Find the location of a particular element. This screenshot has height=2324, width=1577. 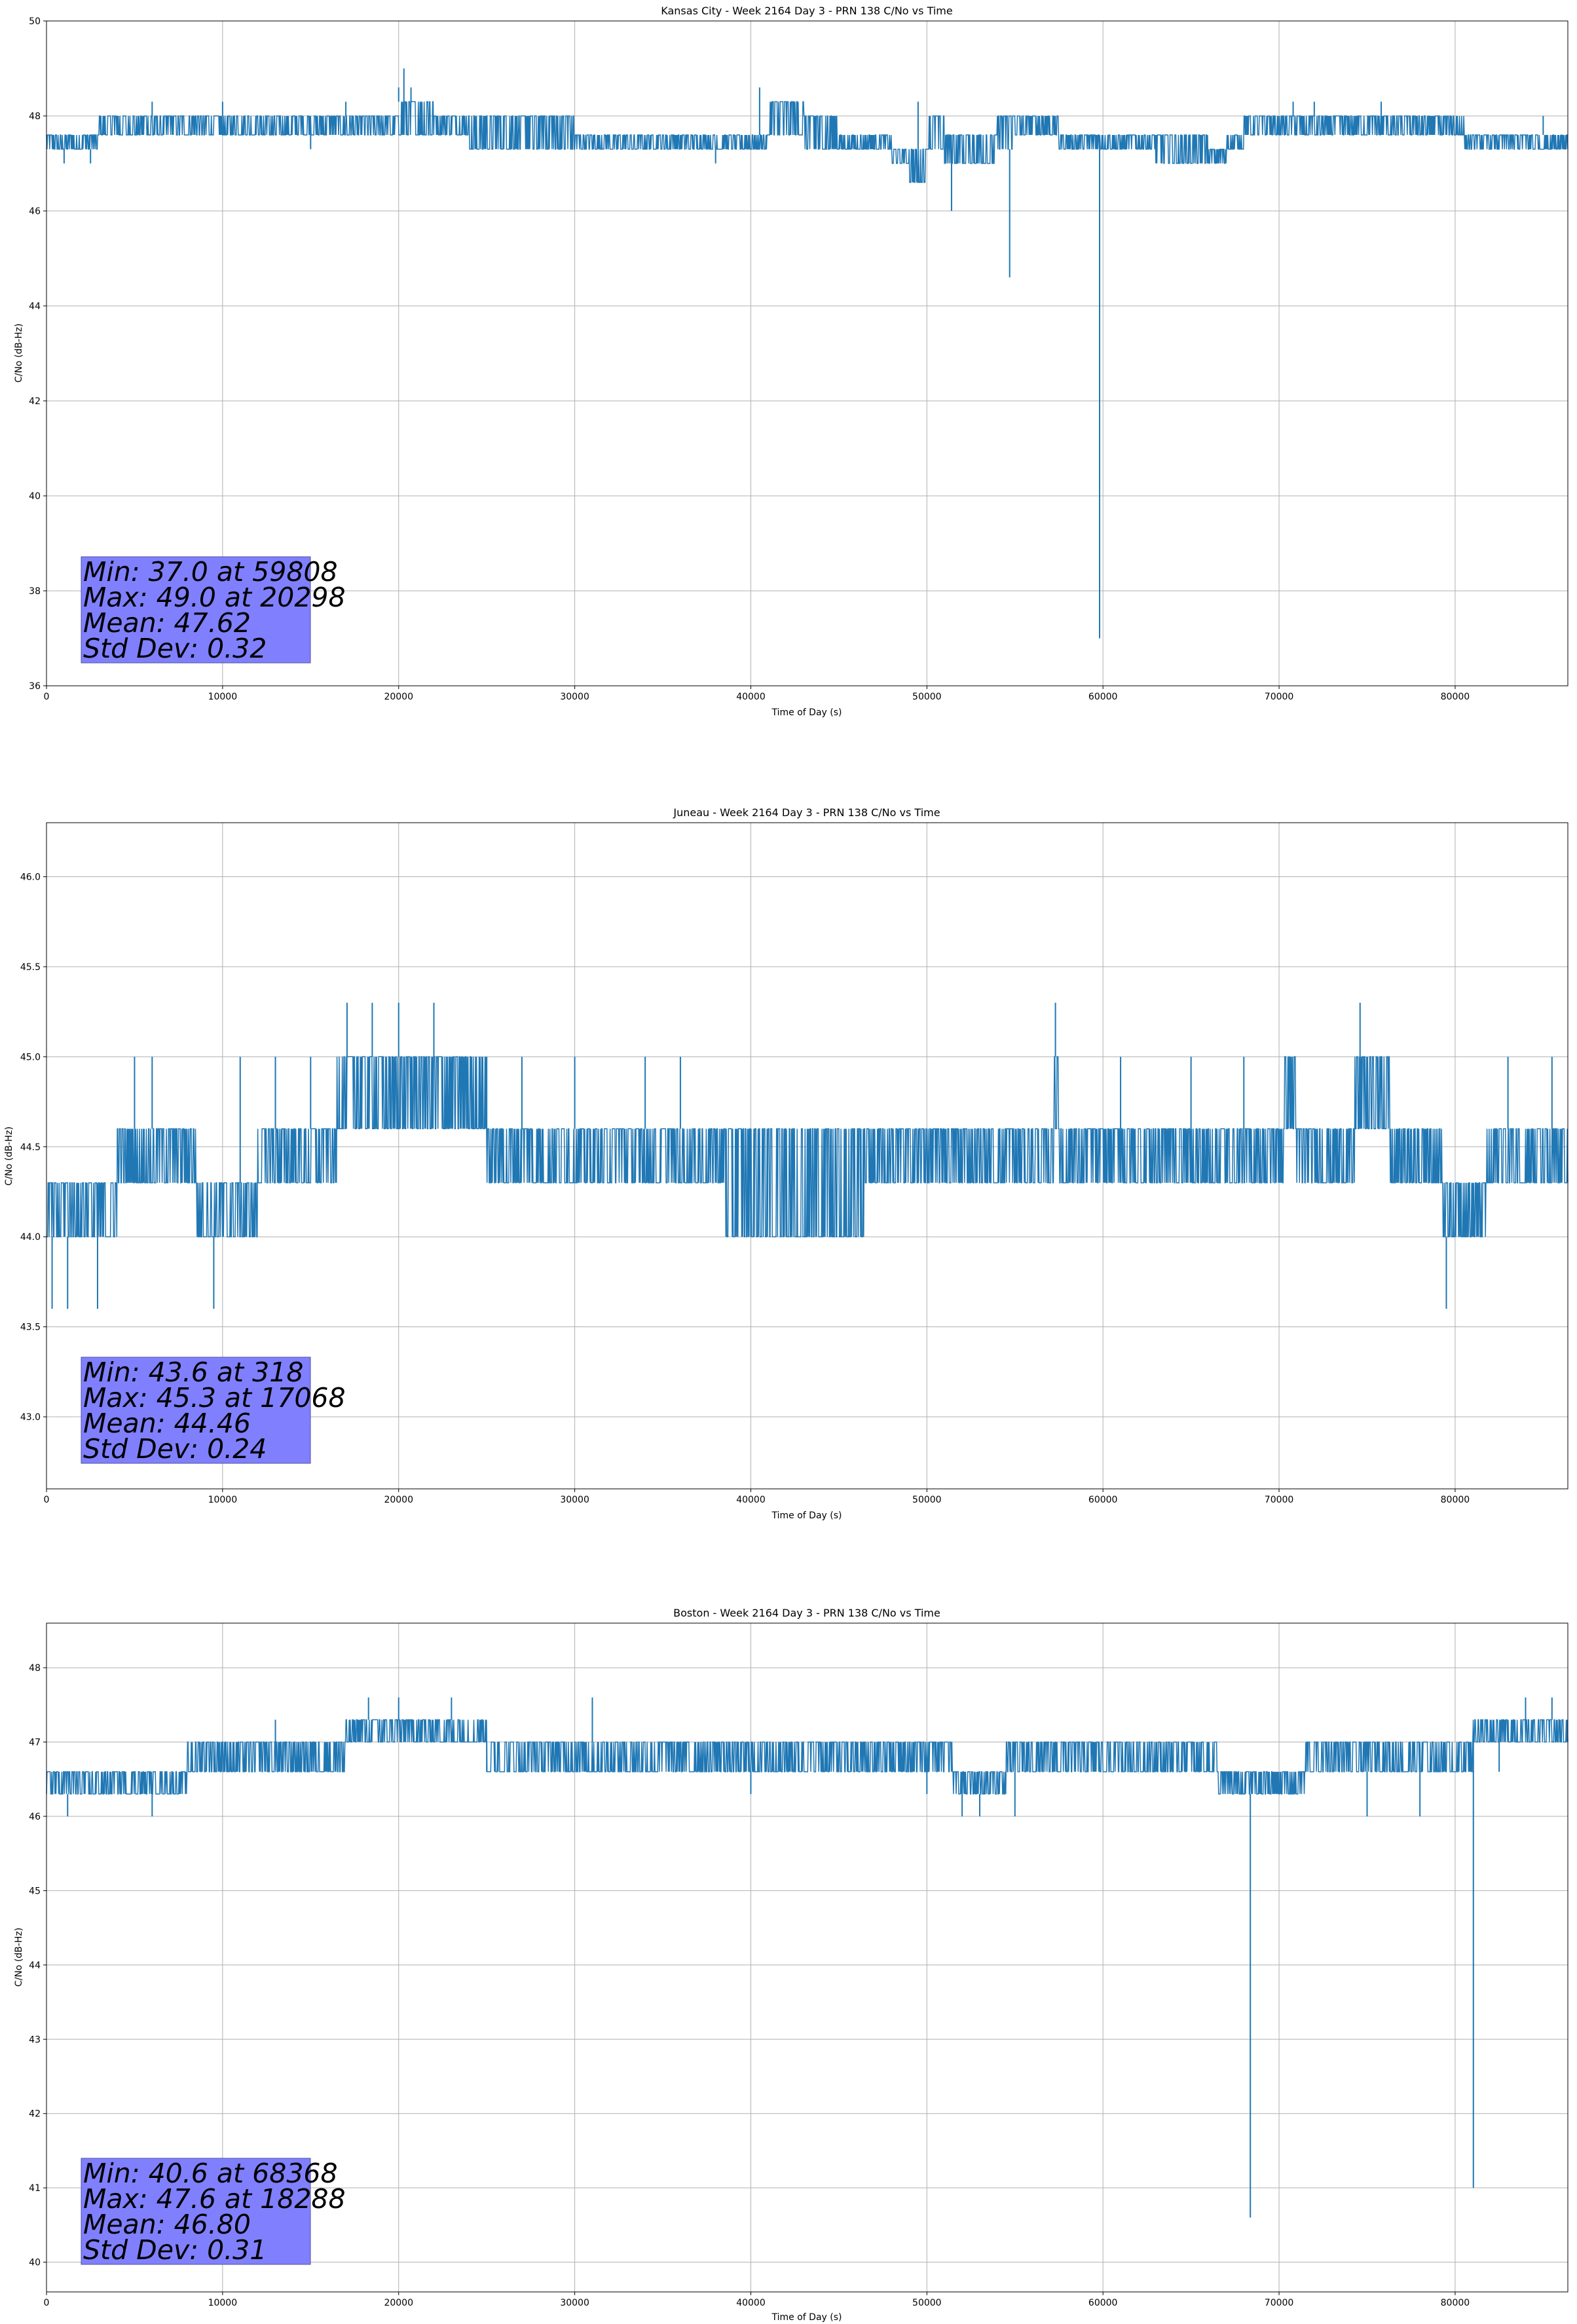

stats-stddev: Std Dev: 0.31 is located at coordinates (175, 2250).